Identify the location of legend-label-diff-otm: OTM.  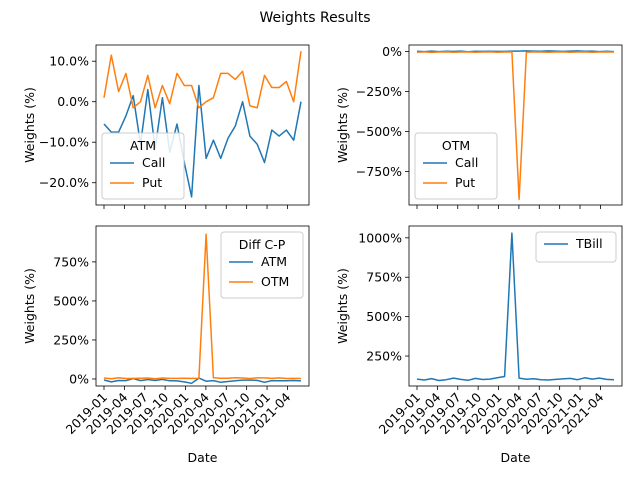
(275, 281).